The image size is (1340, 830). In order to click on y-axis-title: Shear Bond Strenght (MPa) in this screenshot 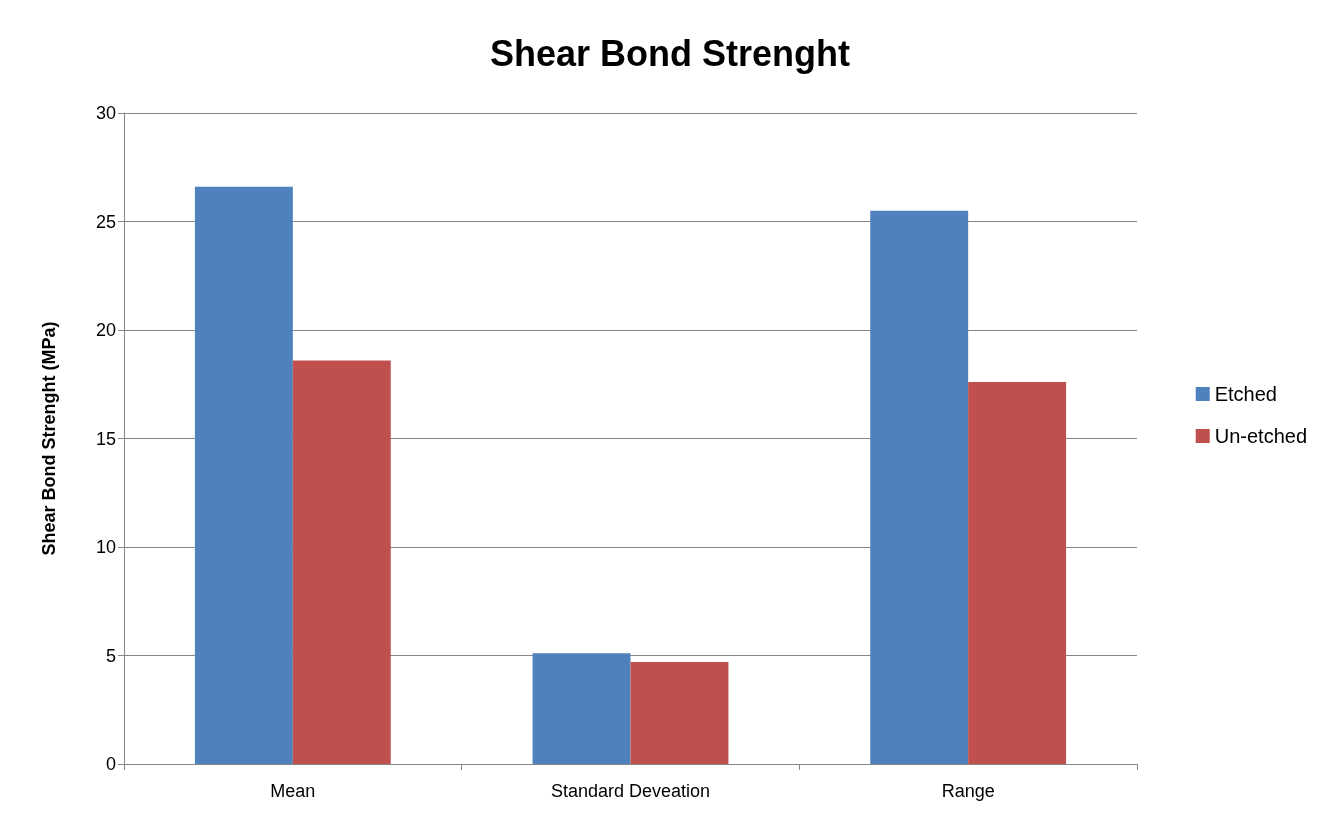, I will do `click(49, 438)`.